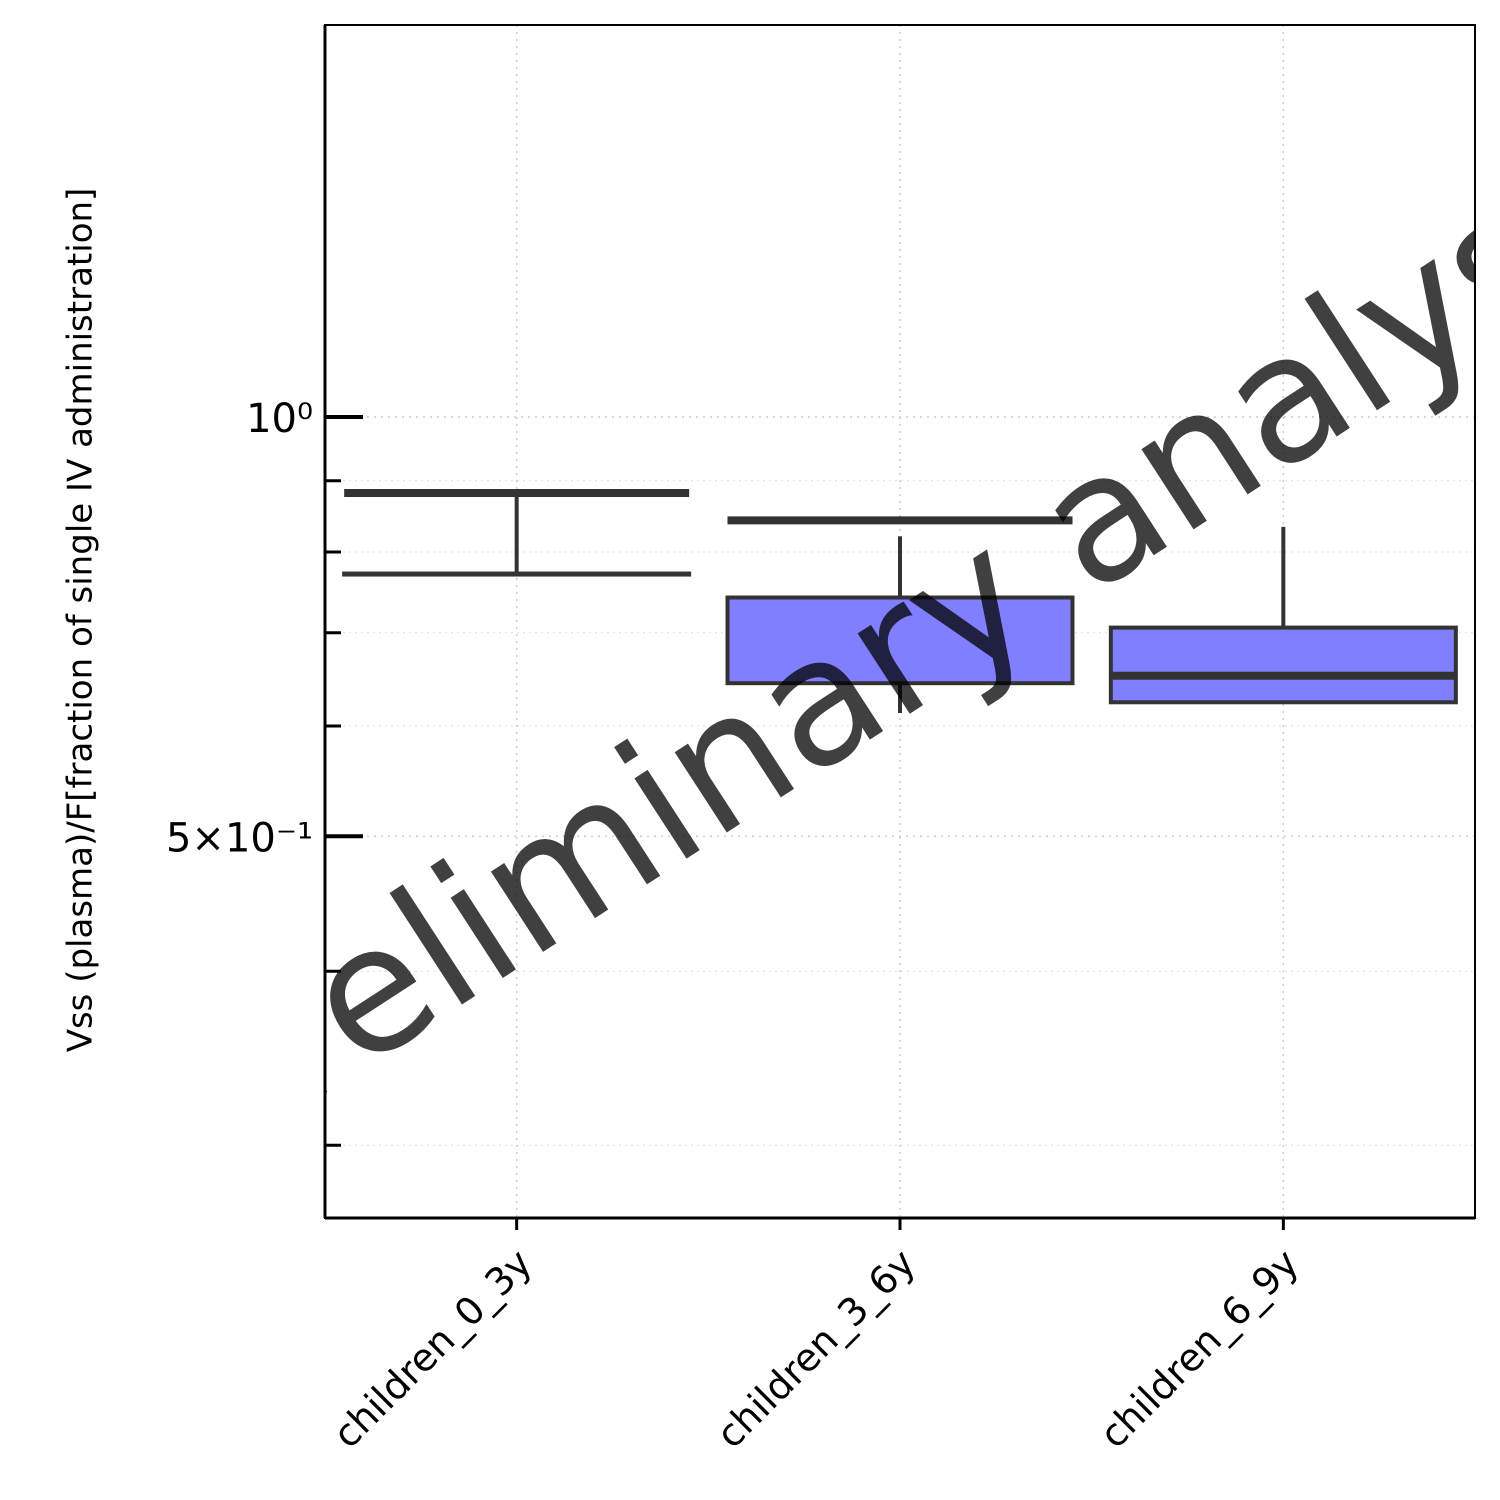  What do you see at coordinates (433, 1349) in the screenshot?
I see `x-tick-label: children_0_3y` at bounding box center [433, 1349].